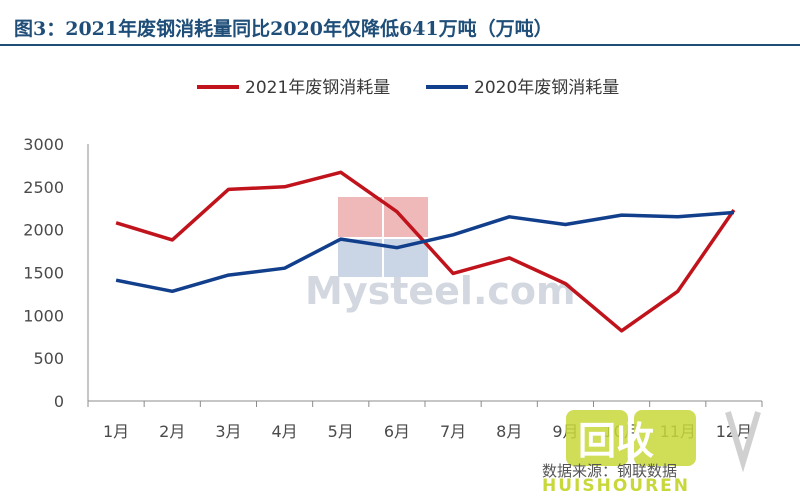 The width and height of the screenshot is (800, 500). What do you see at coordinates (546, 88) in the screenshot?
I see `legend-label: 2020年废钢消耗量` at bounding box center [546, 88].